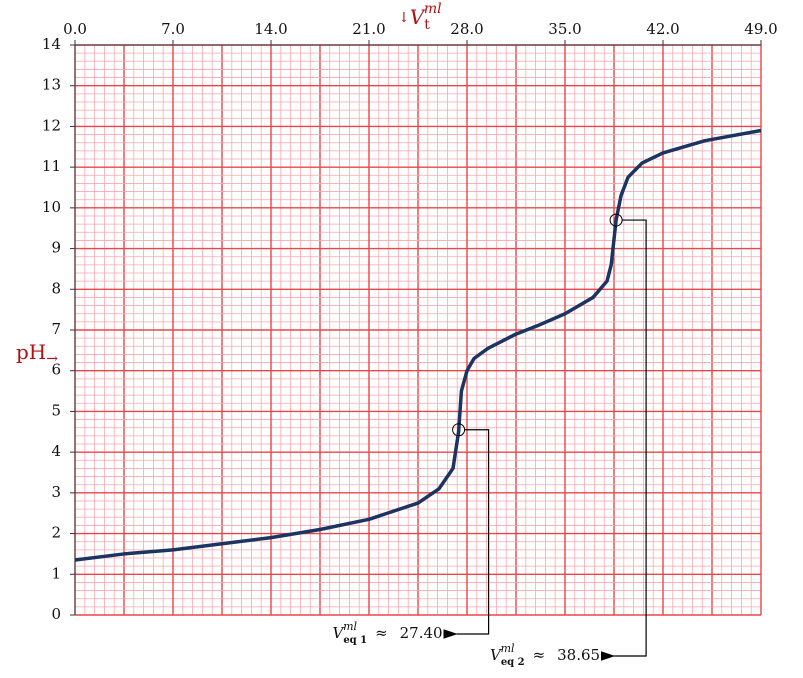 This screenshot has width=803, height=678. I want to click on y-tick-label: 0, so click(56, 614).